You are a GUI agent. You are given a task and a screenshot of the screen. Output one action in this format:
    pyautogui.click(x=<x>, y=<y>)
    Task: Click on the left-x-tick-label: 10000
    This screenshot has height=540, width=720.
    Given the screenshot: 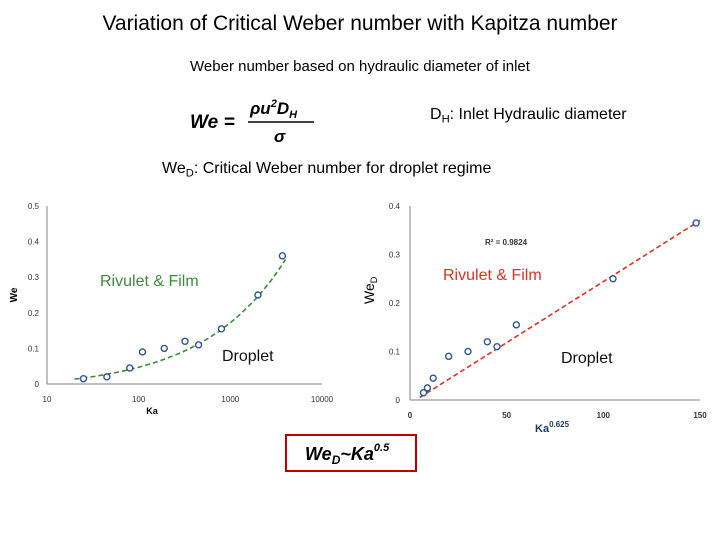 What is the action you would take?
    pyautogui.click(x=322, y=399)
    